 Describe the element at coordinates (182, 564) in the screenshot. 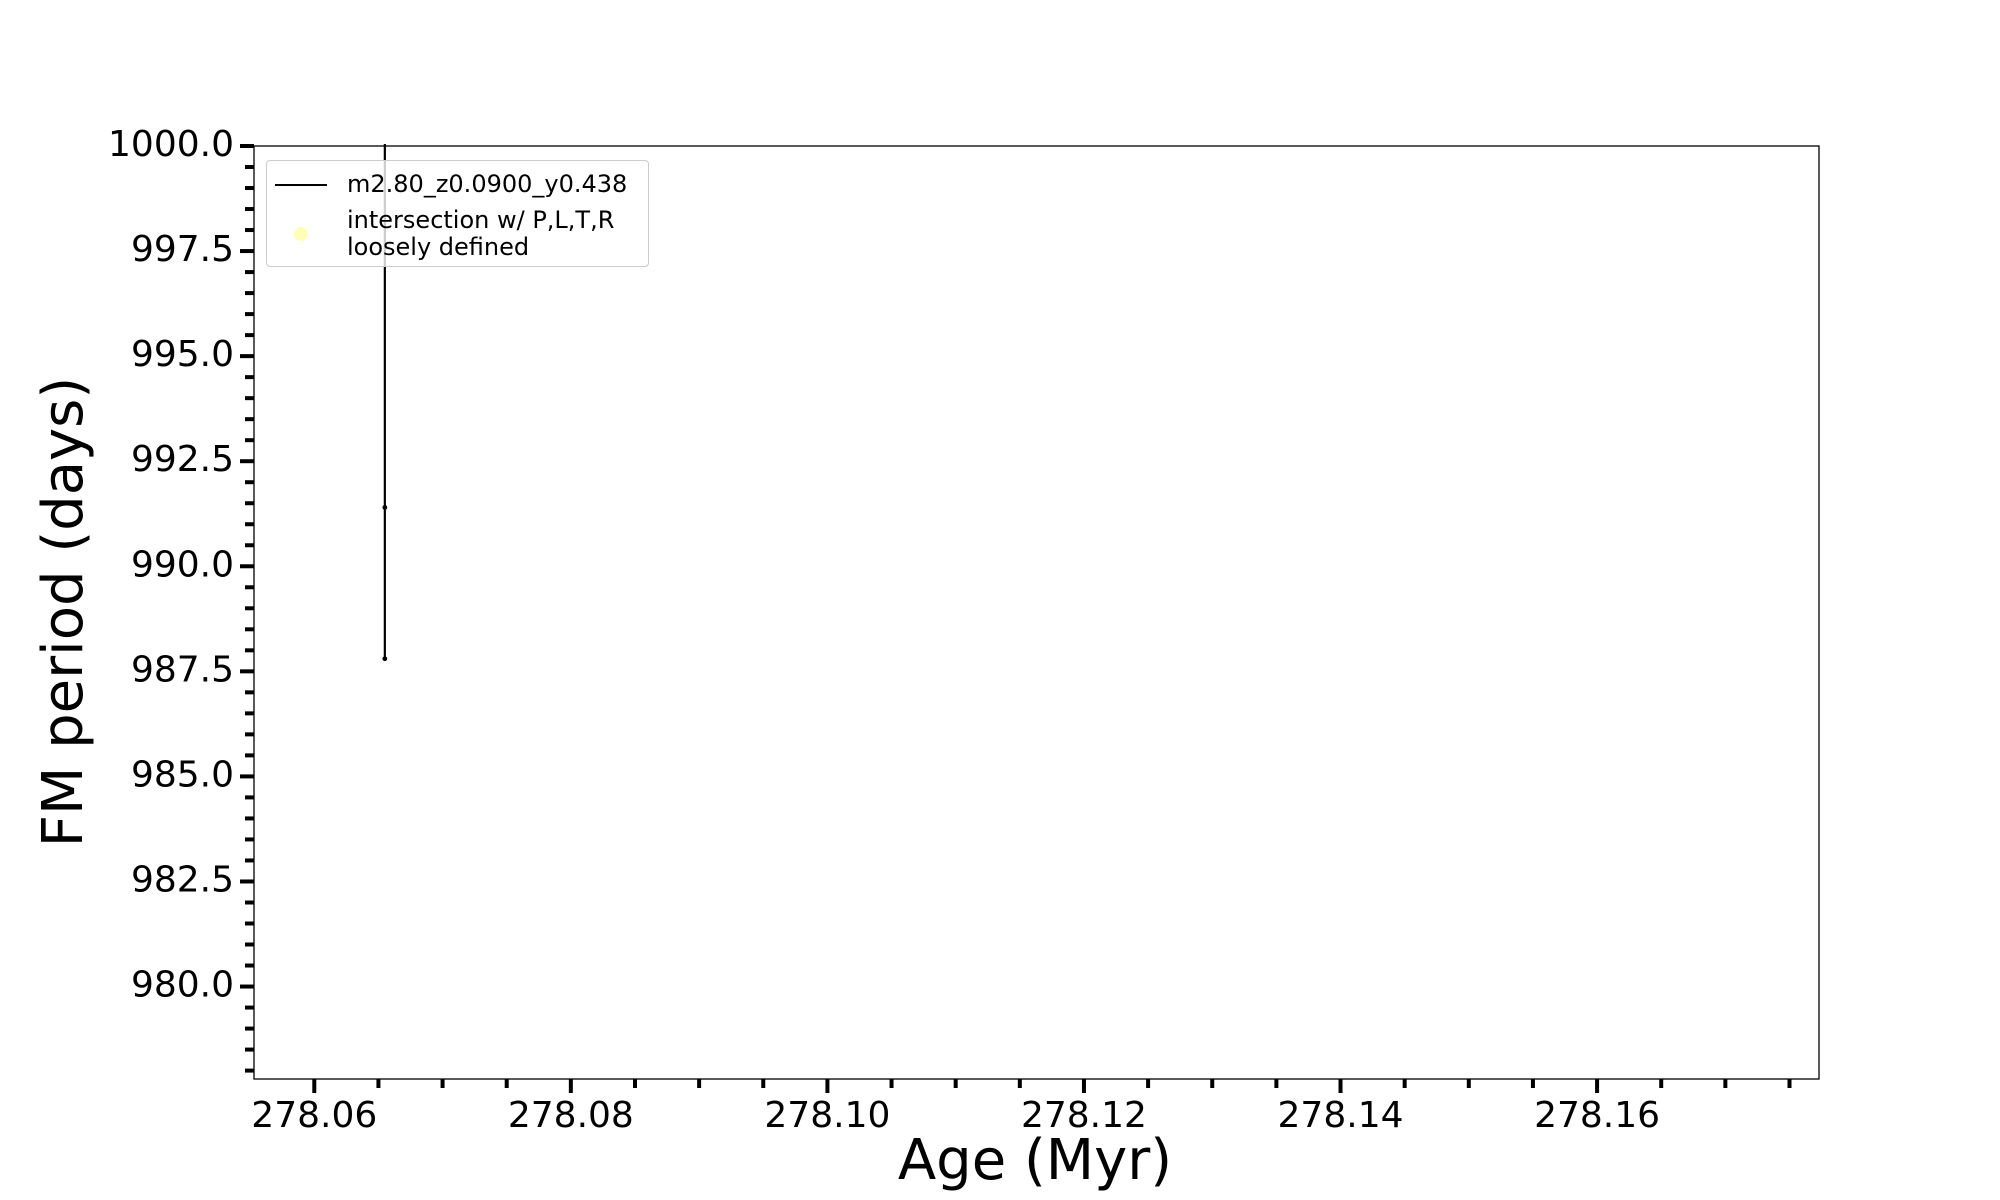

I see `y-tick-label: 990.0` at that location.